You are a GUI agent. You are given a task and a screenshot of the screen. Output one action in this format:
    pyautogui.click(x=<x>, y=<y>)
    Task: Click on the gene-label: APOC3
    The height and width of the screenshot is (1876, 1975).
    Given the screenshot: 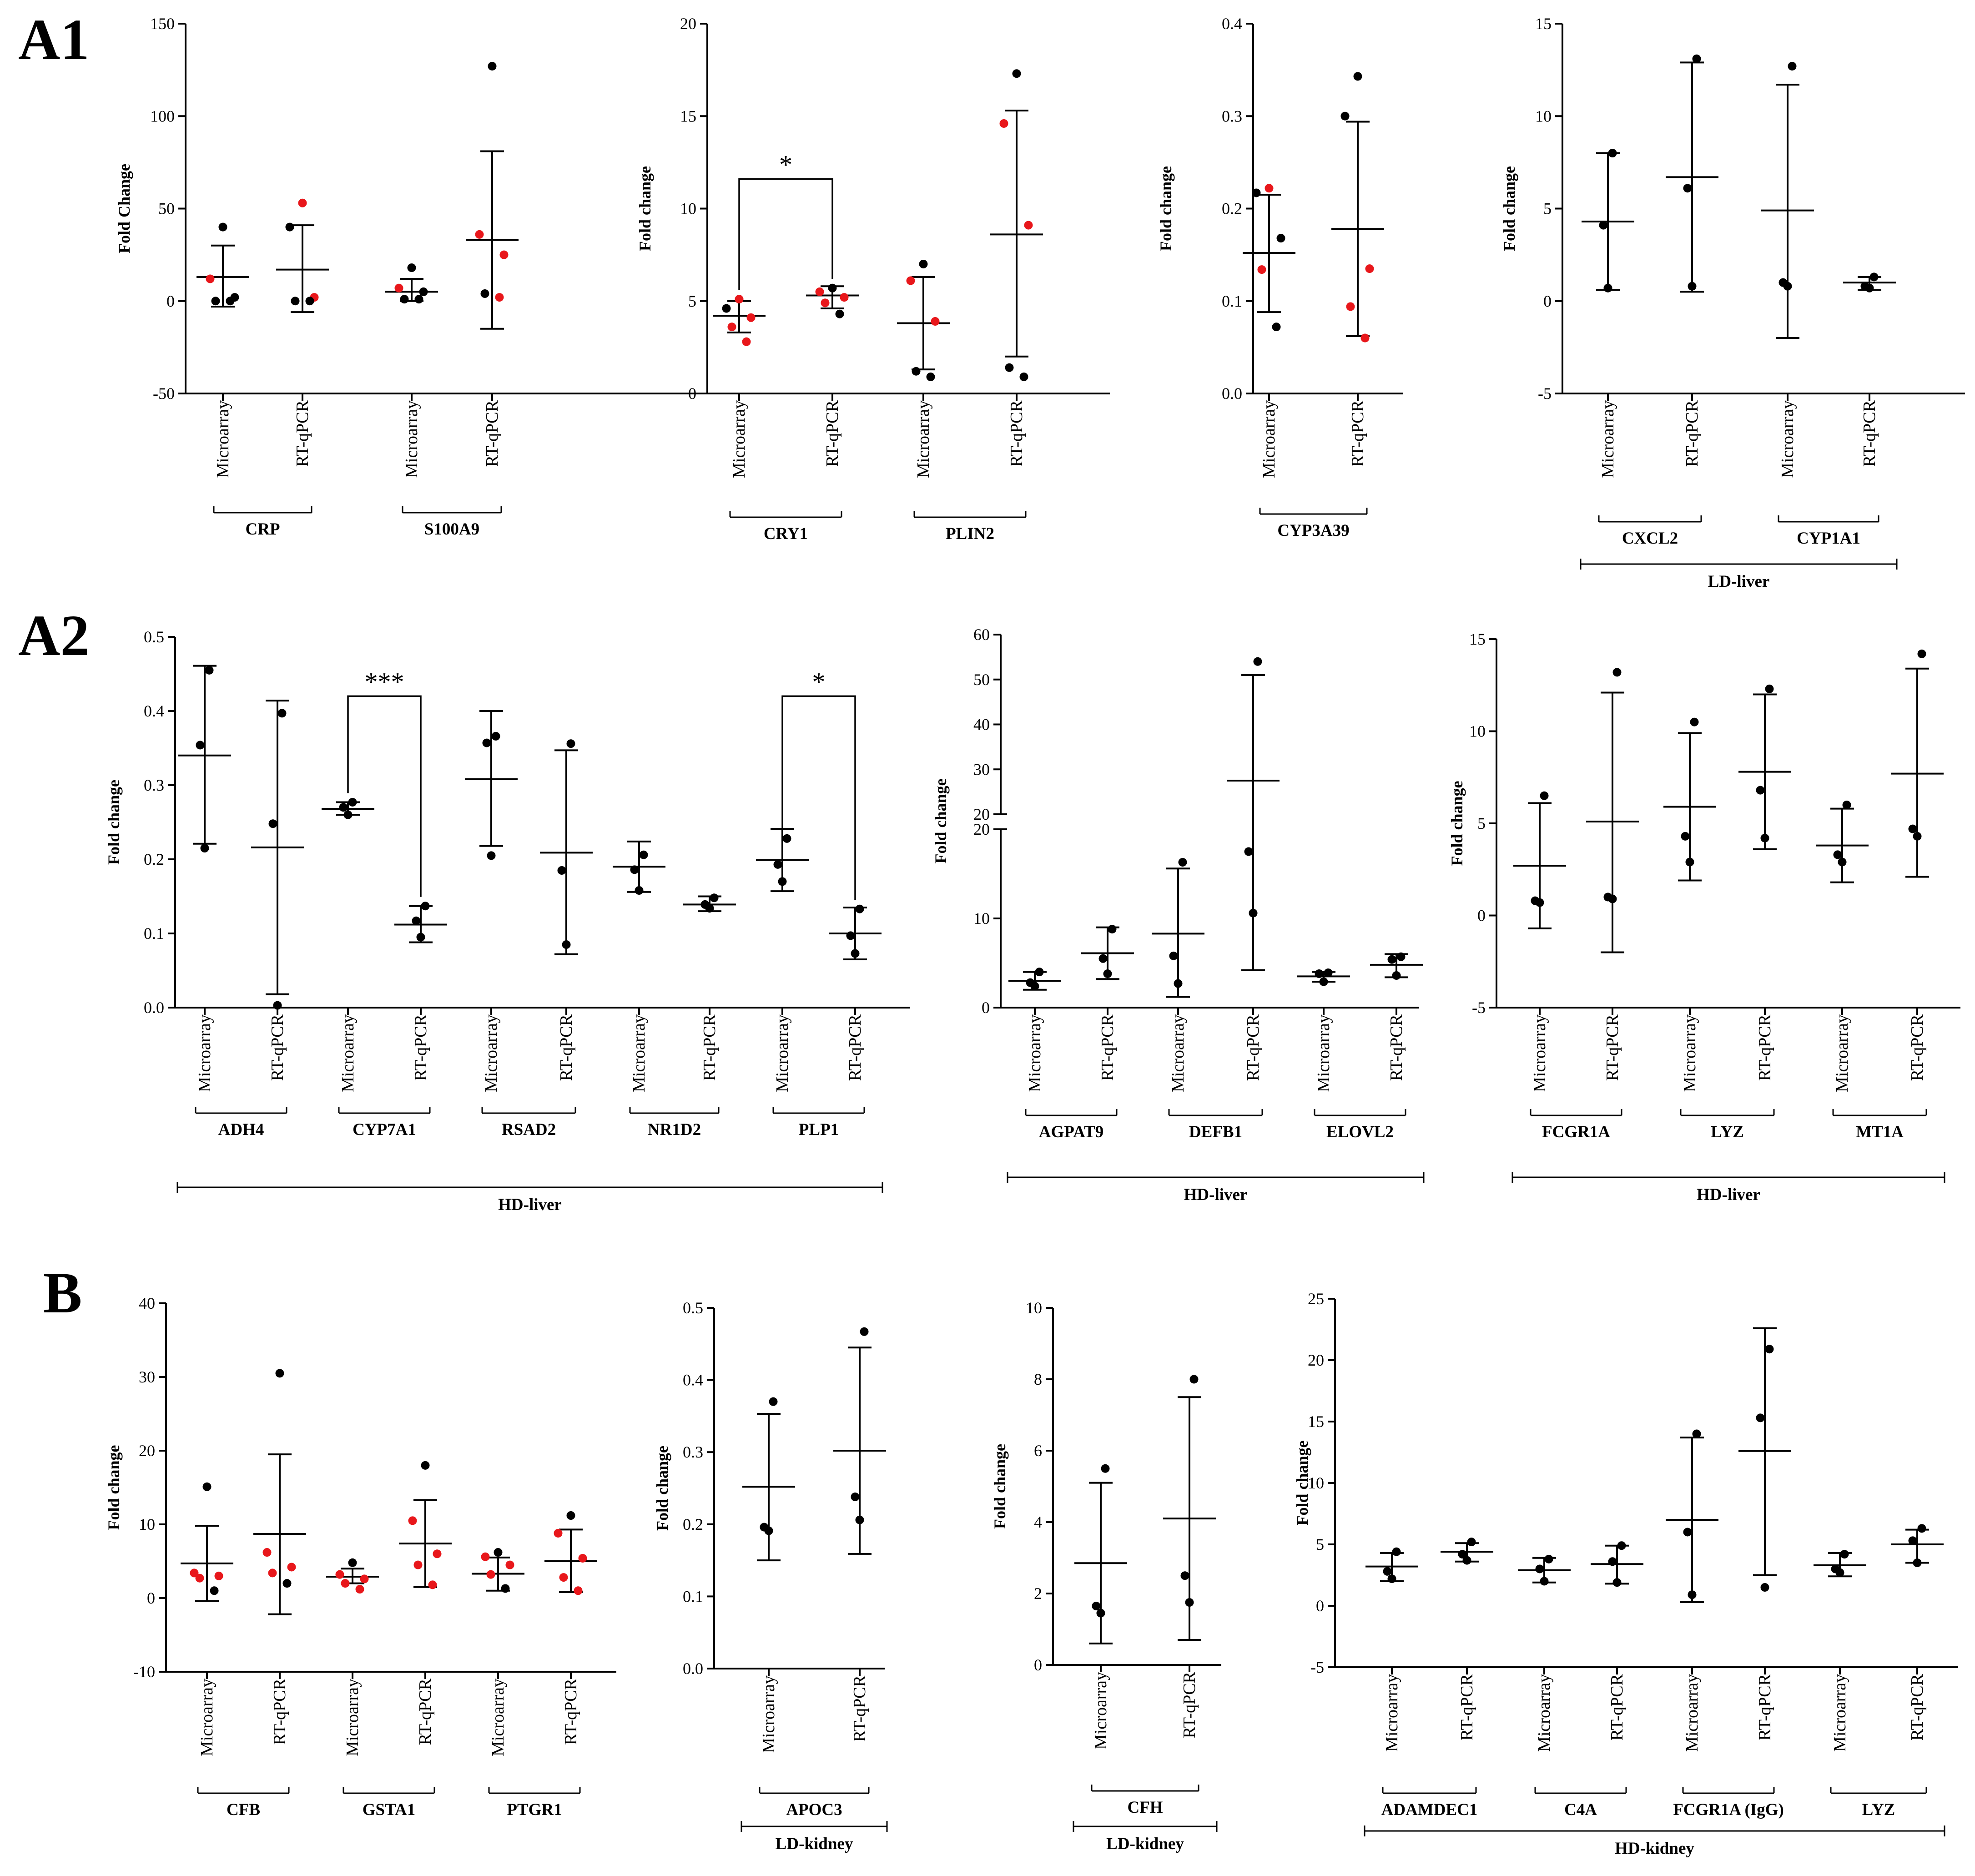 What is the action you would take?
    pyautogui.click(x=814, y=1809)
    